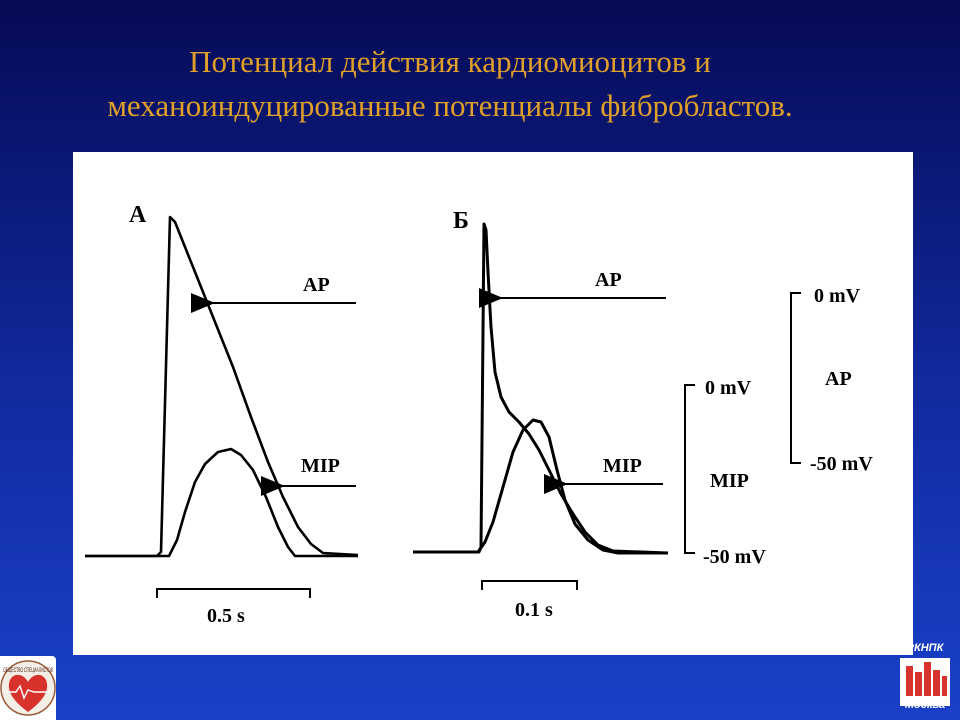 This screenshot has width=960, height=720. Describe the element at coordinates (233, 593) in the screenshot. I see `panel-a-time-scale-bar` at that location.